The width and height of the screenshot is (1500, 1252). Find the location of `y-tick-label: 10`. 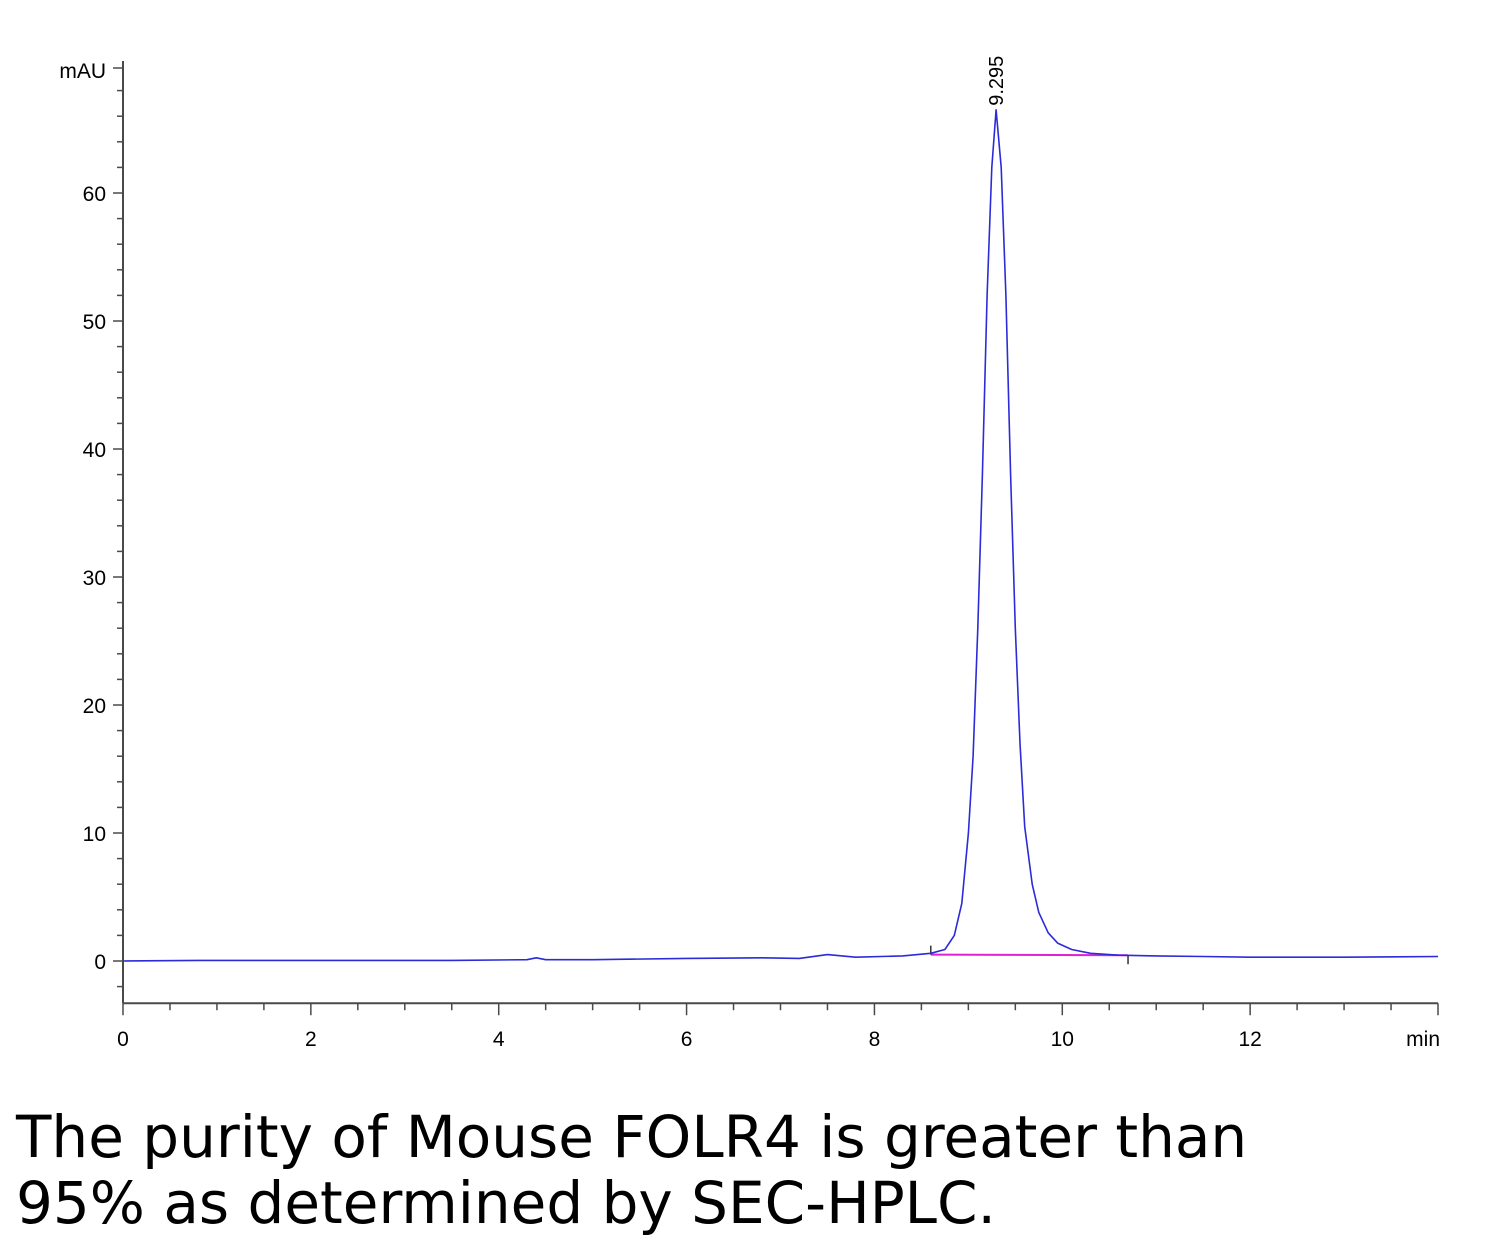

y-tick-label: 10 is located at coordinates (94, 834).